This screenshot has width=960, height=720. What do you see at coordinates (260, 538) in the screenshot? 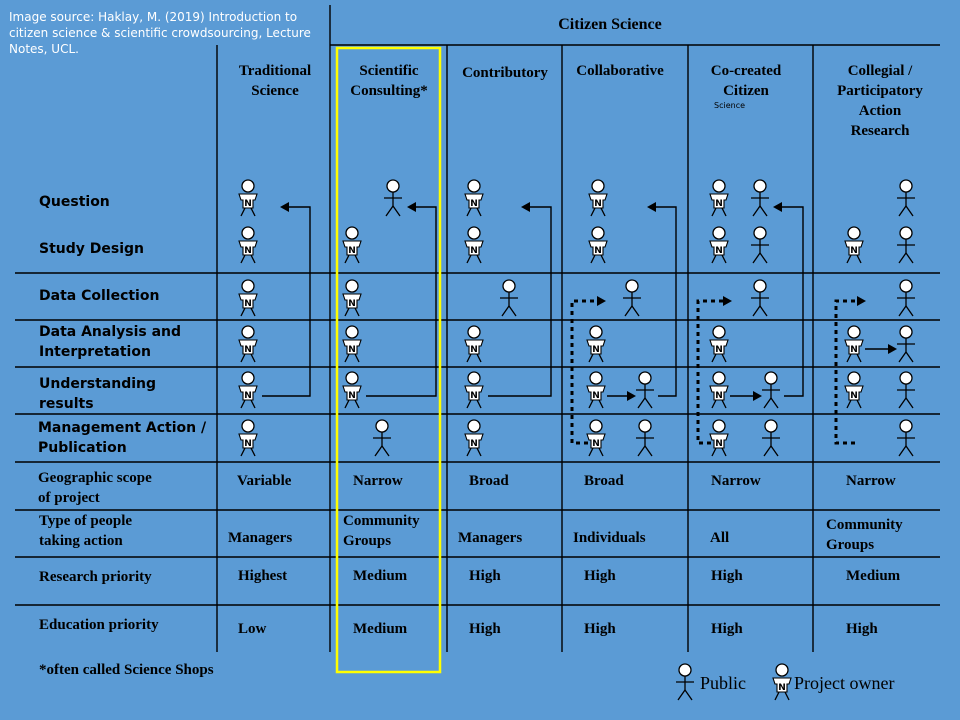
I see `people-type-traditional: Managers` at bounding box center [260, 538].